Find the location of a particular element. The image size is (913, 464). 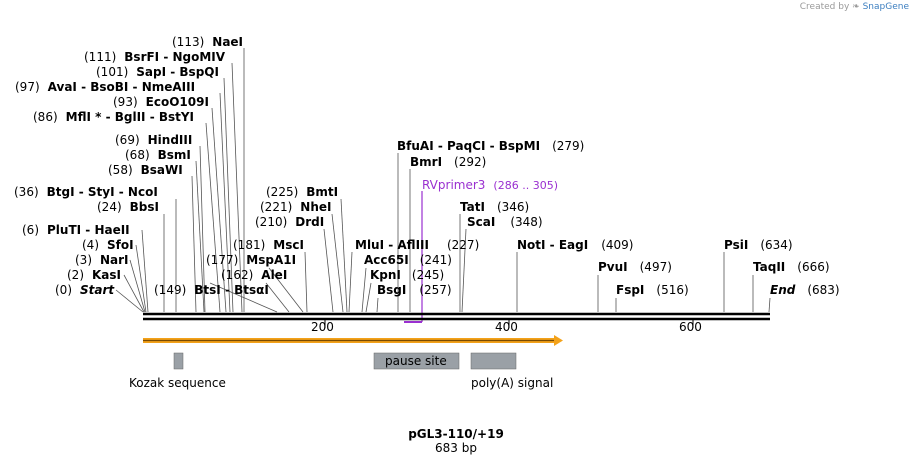

svg-text:(0)Start: (0) Start is located at coordinates (85, 290).